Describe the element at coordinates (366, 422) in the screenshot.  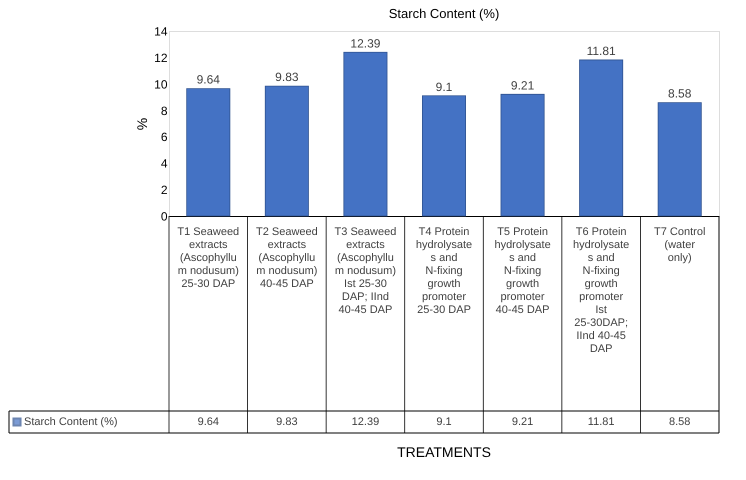
I see `data-label: 12.39` at that location.